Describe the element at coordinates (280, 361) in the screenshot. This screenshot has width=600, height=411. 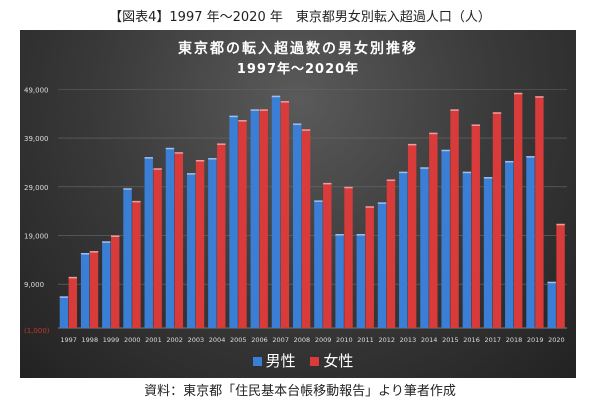
I see `legend-label-male: 男性` at that location.